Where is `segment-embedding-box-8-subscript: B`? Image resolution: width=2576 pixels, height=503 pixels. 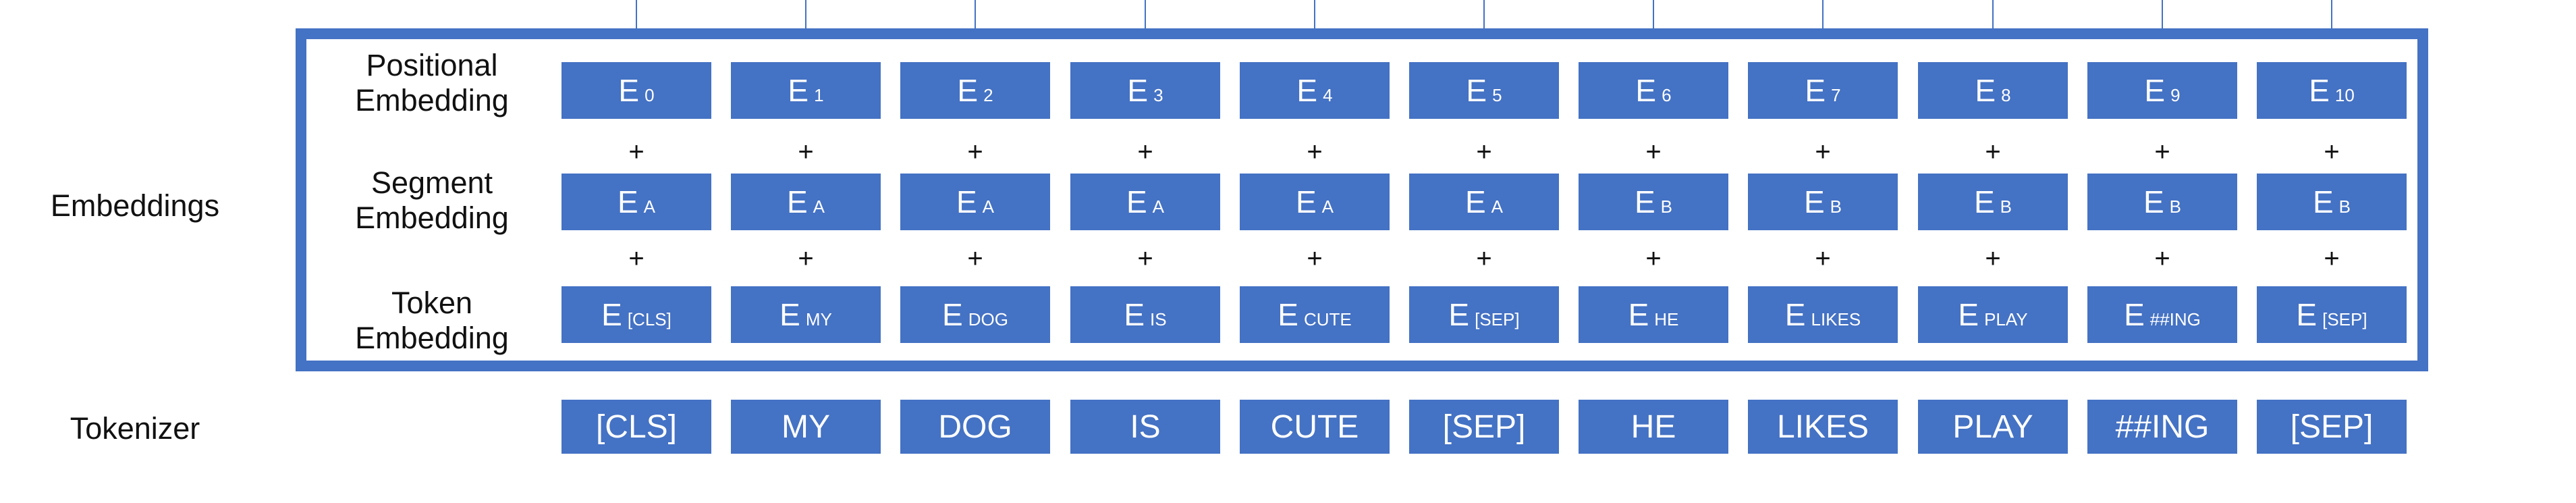
segment-embedding-box-8-subscript: B is located at coordinates (2006, 206).